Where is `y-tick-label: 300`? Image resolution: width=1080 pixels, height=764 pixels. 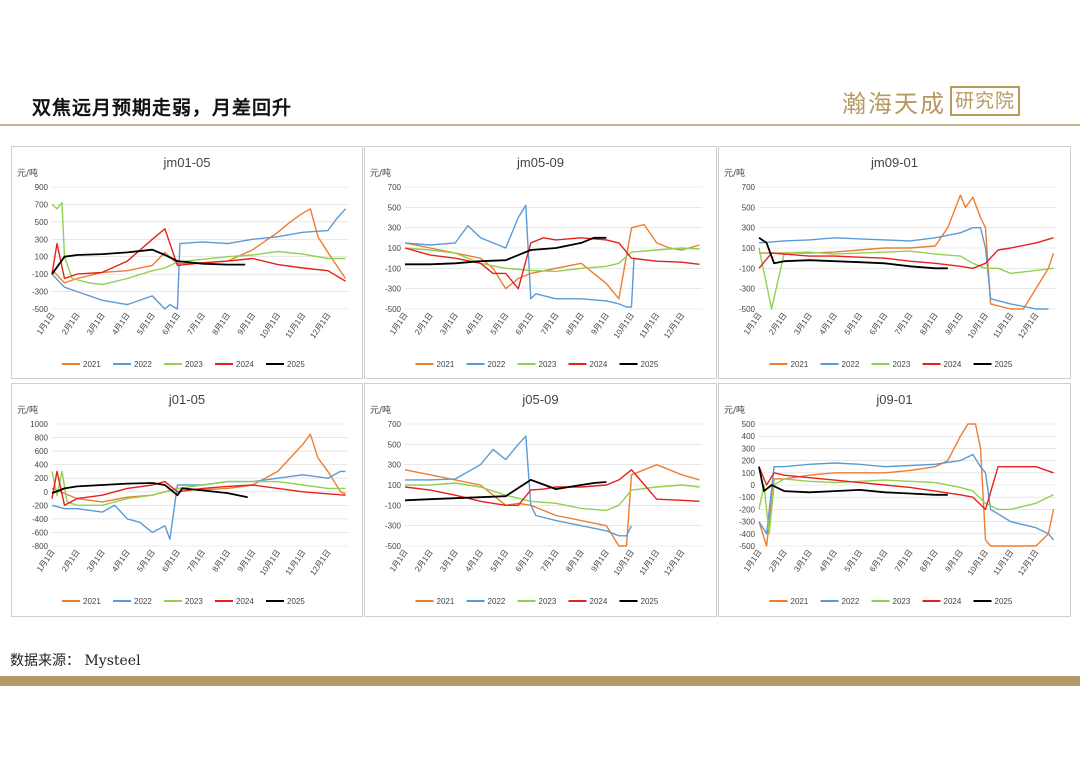 y-tick-label: 300 is located at coordinates (749, 448).